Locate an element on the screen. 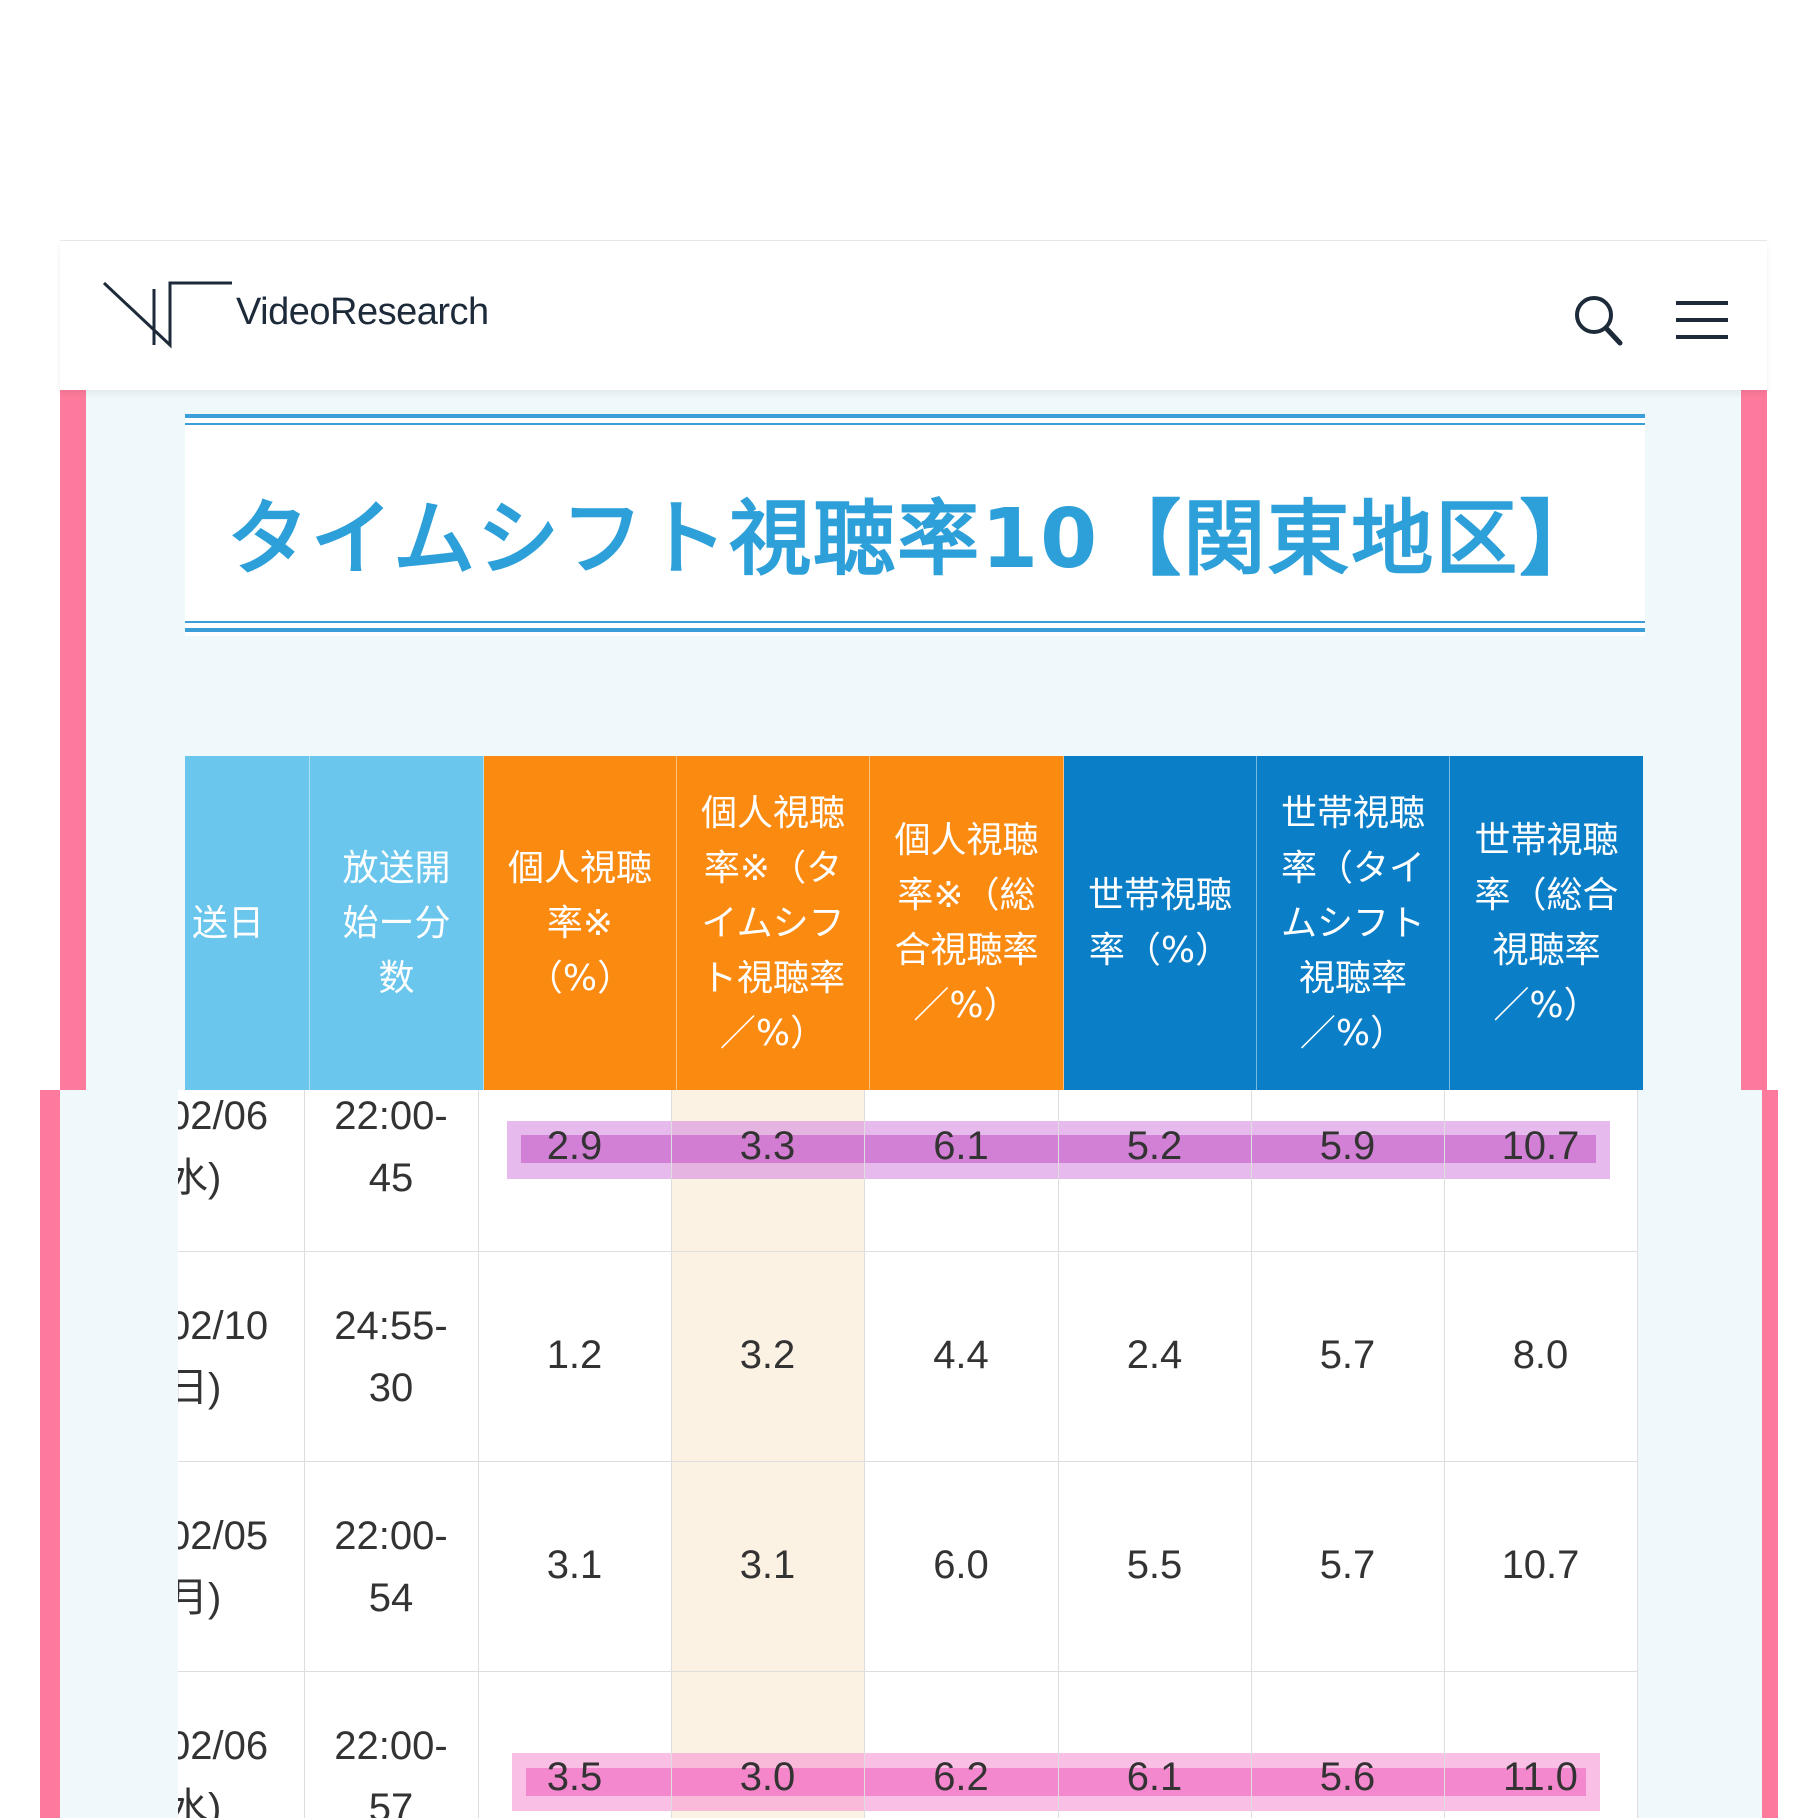 This screenshot has height=1818, width=1818. day-text: 月) is located at coordinates (200, 1598).